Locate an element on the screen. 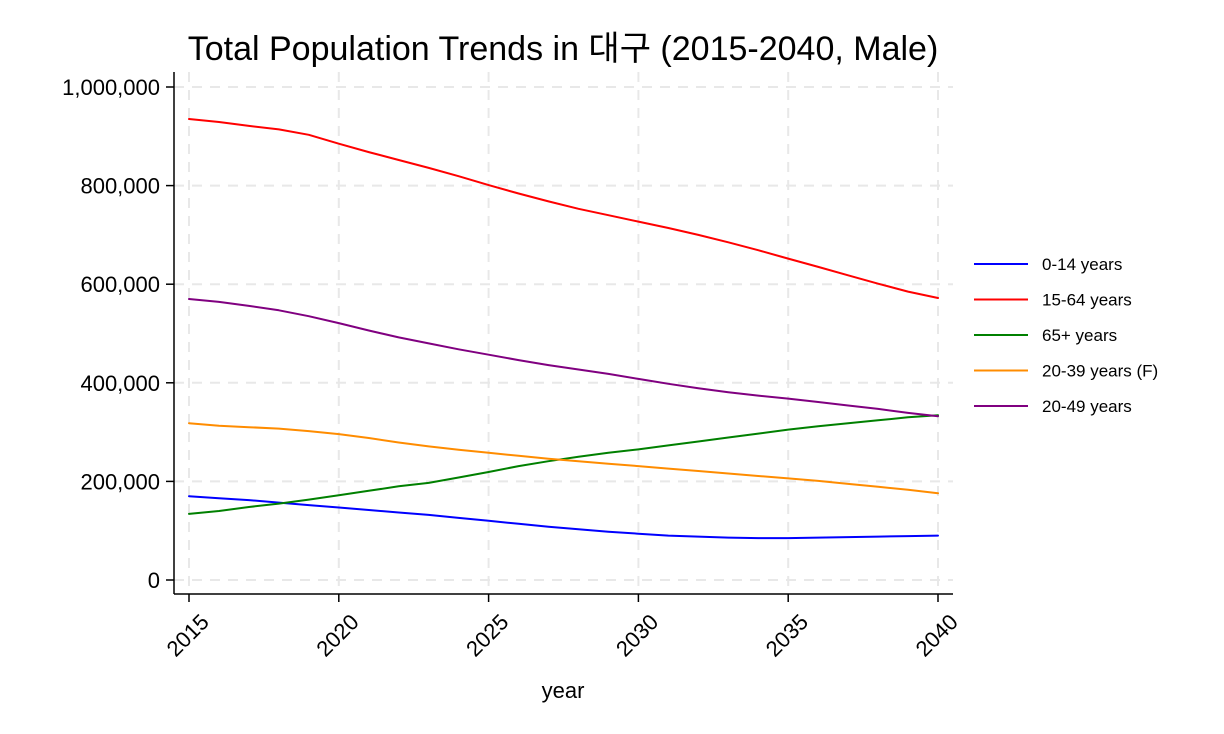  x-tick-label: 2035 is located at coordinates (787, 635).